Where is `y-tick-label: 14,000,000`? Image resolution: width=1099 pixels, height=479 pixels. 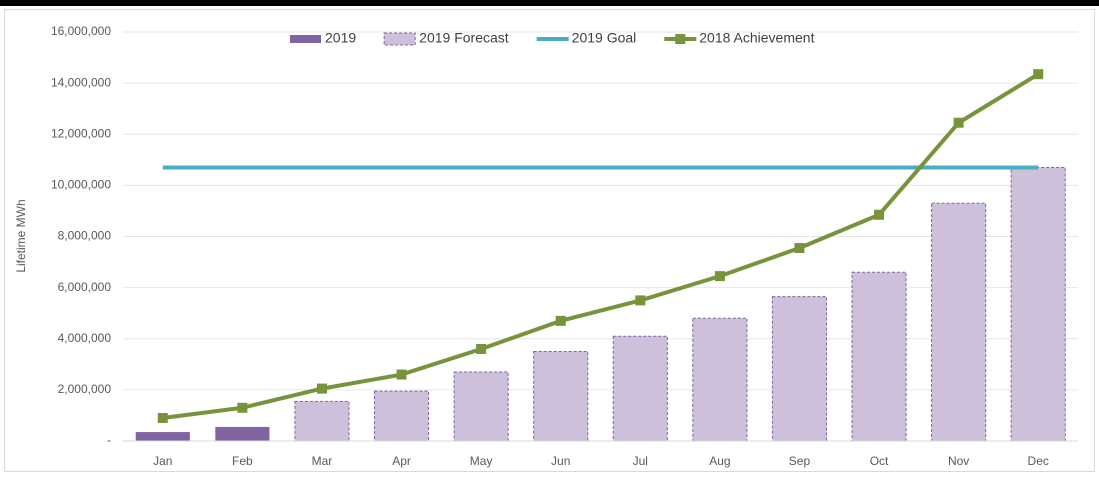 y-tick-label: 14,000,000 is located at coordinates (81, 82).